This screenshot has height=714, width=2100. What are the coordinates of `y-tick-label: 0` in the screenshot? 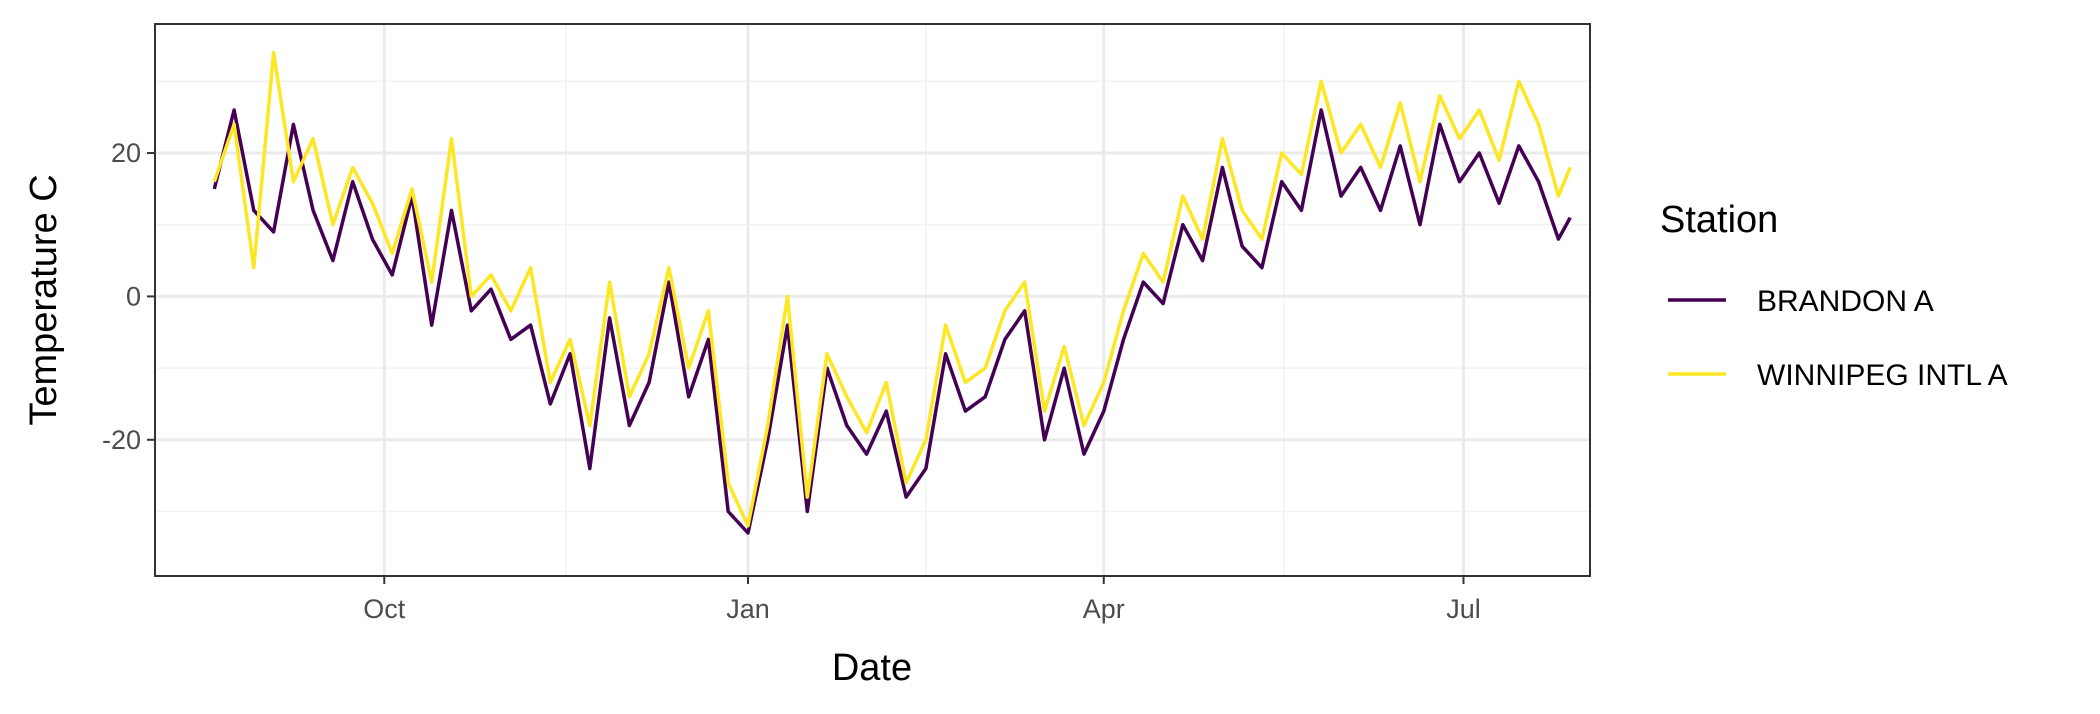 It's located at (133, 296).